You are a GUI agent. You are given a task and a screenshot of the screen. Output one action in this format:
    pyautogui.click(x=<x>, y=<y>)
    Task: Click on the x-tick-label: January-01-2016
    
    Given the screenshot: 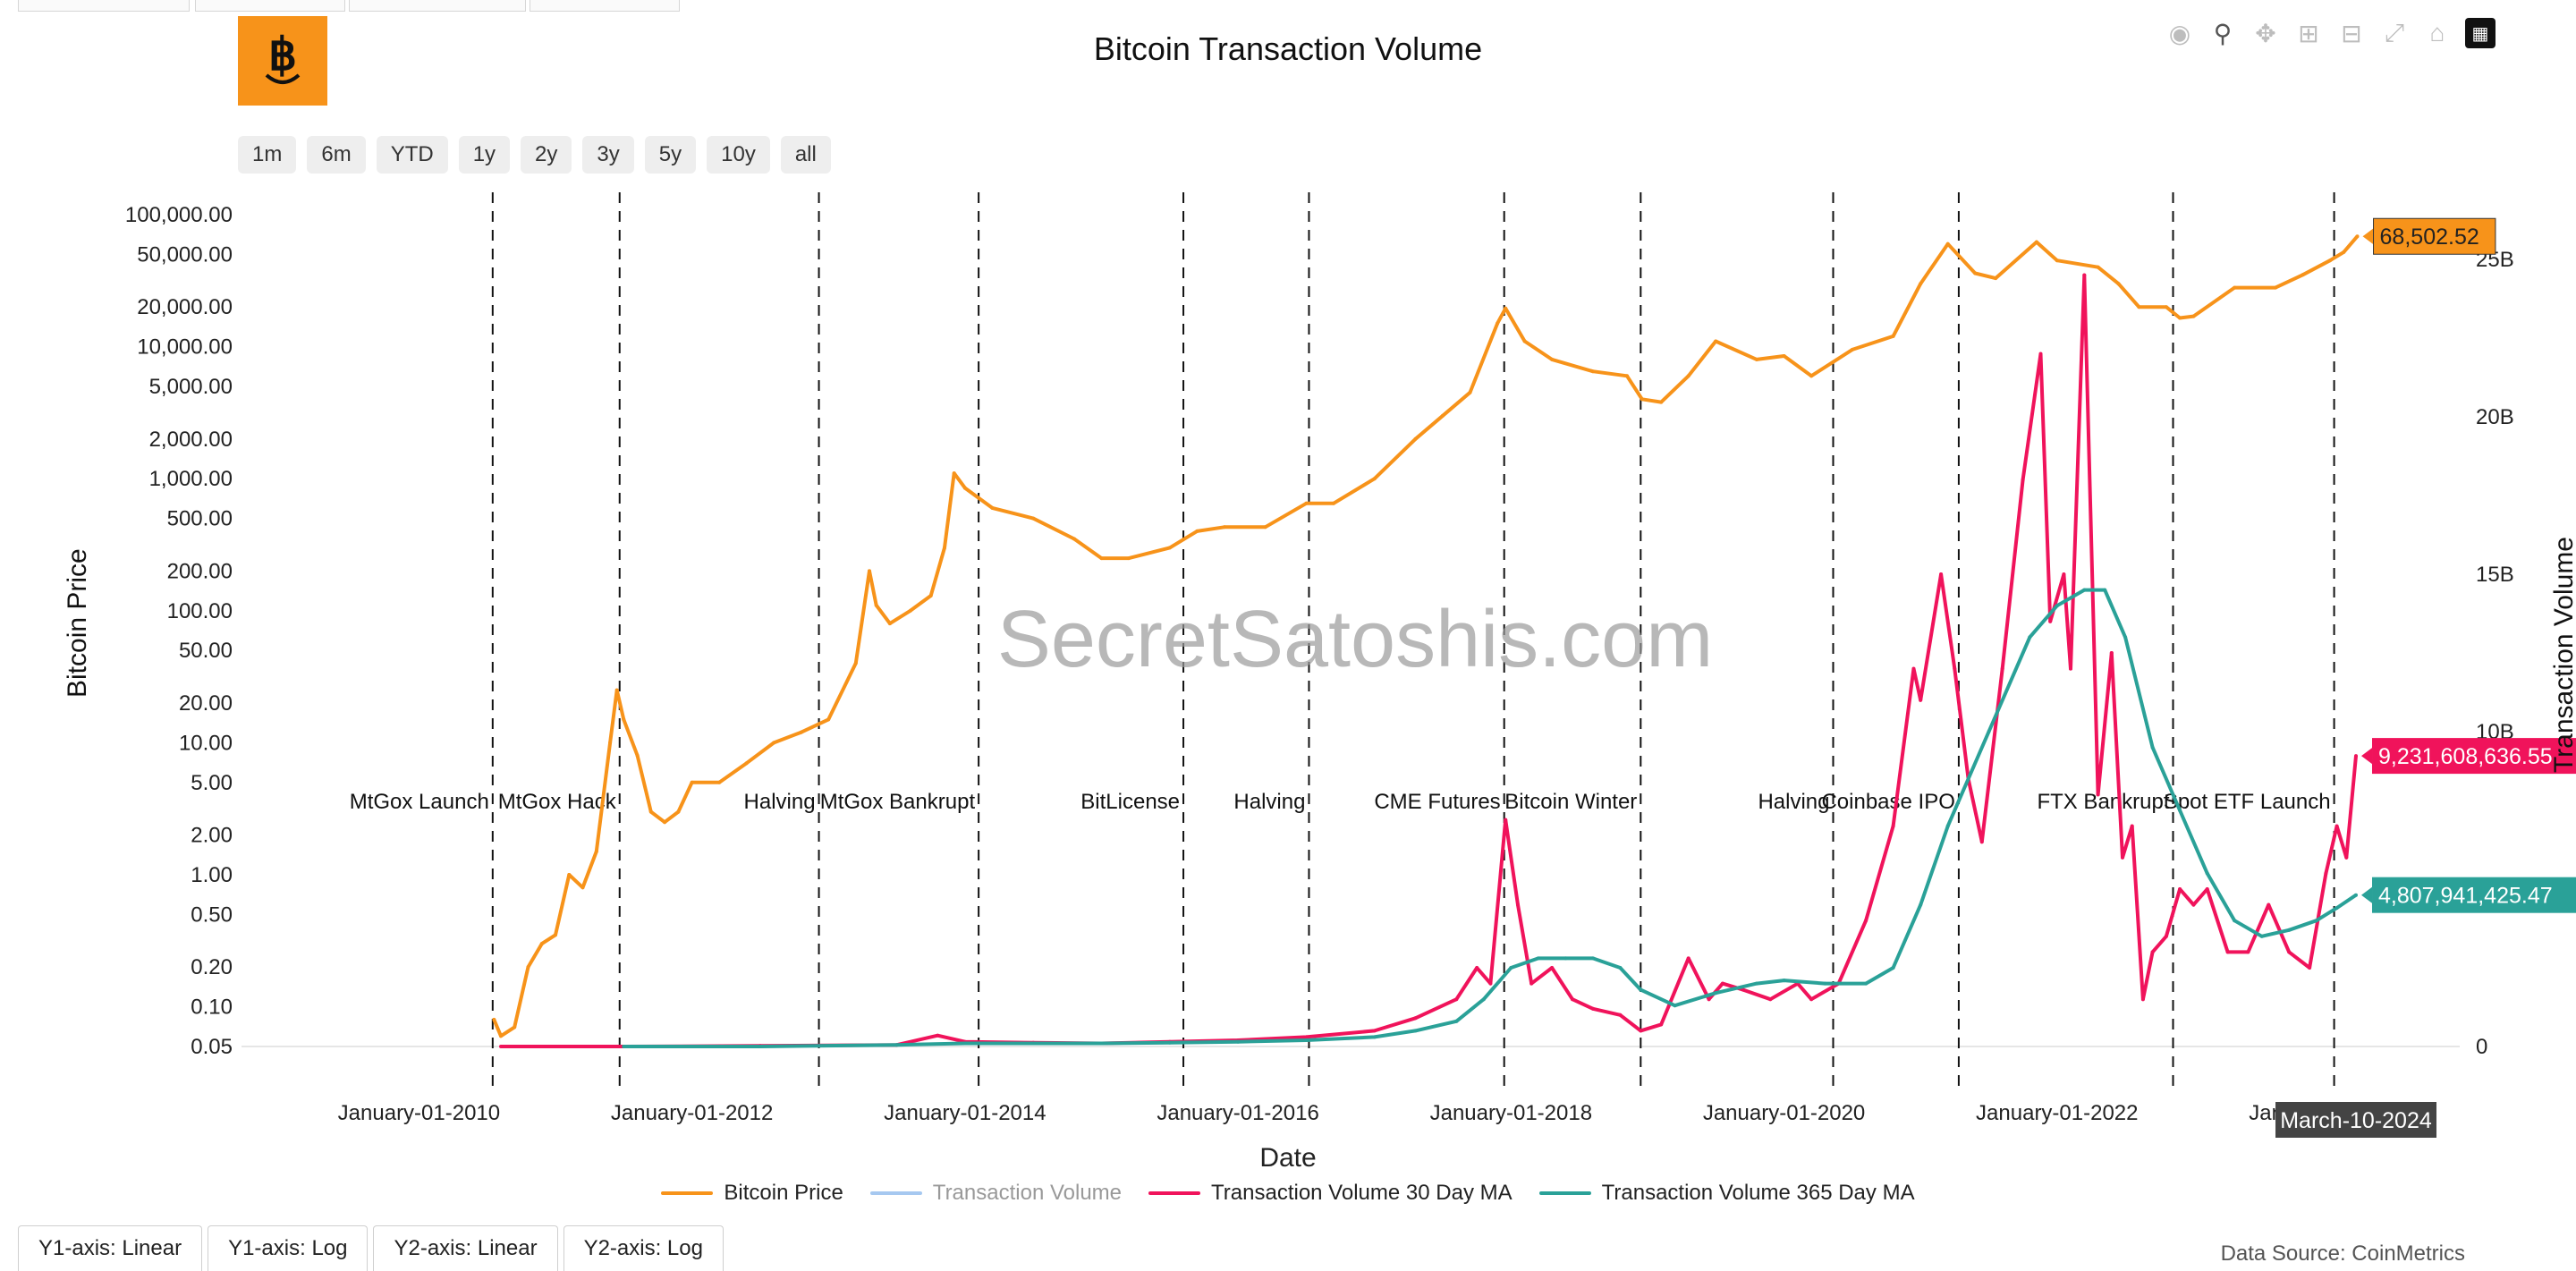 What is the action you would take?
    pyautogui.click(x=1237, y=1113)
    